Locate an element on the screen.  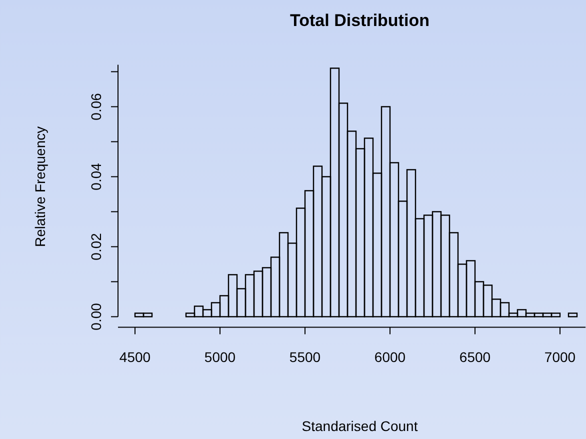
y-tick-label: 0.00 is located at coordinates (96, 316).